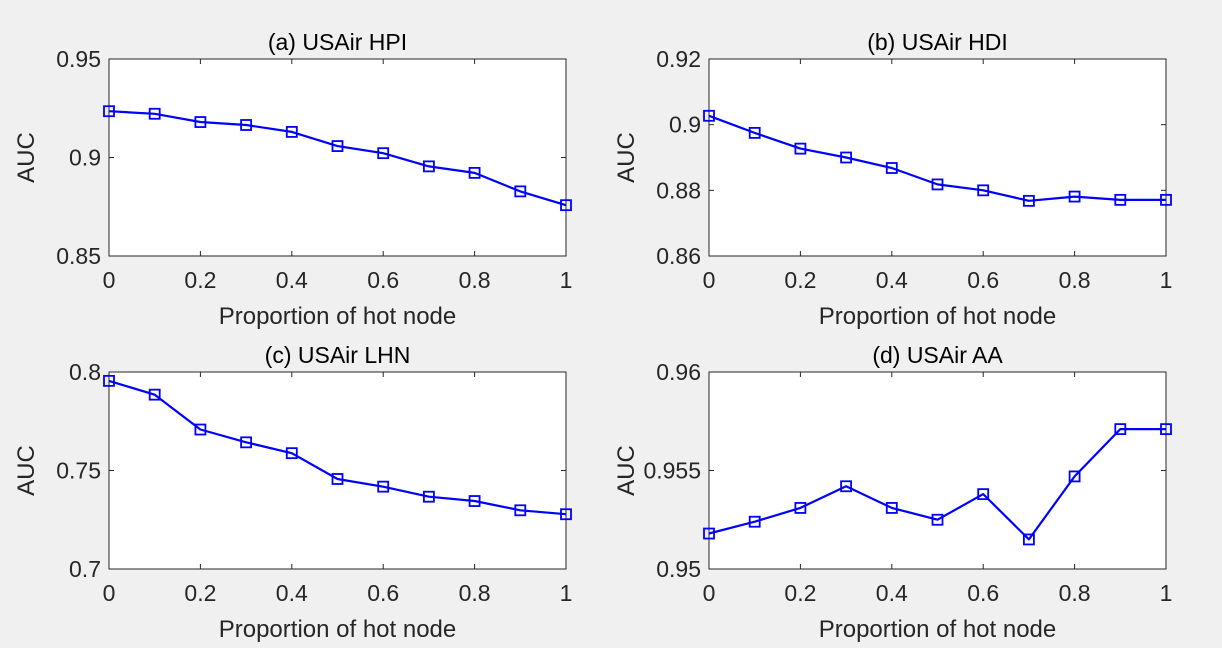  What do you see at coordinates (338, 355) in the screenshot?
I see `chart-title: (c) USAir LHN` at bounding box center [338, 355].